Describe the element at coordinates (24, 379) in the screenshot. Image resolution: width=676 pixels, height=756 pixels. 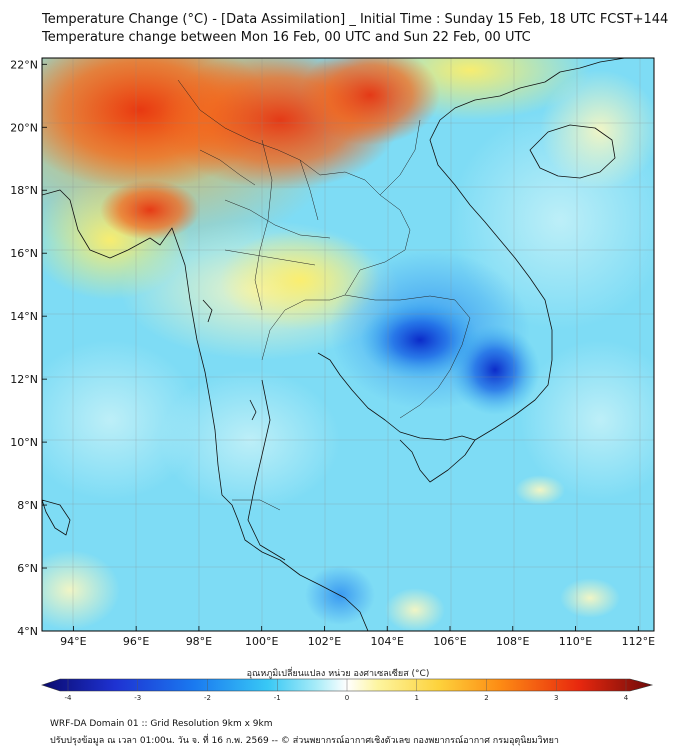
I see `lat-tick-label: 12°N` at that location.